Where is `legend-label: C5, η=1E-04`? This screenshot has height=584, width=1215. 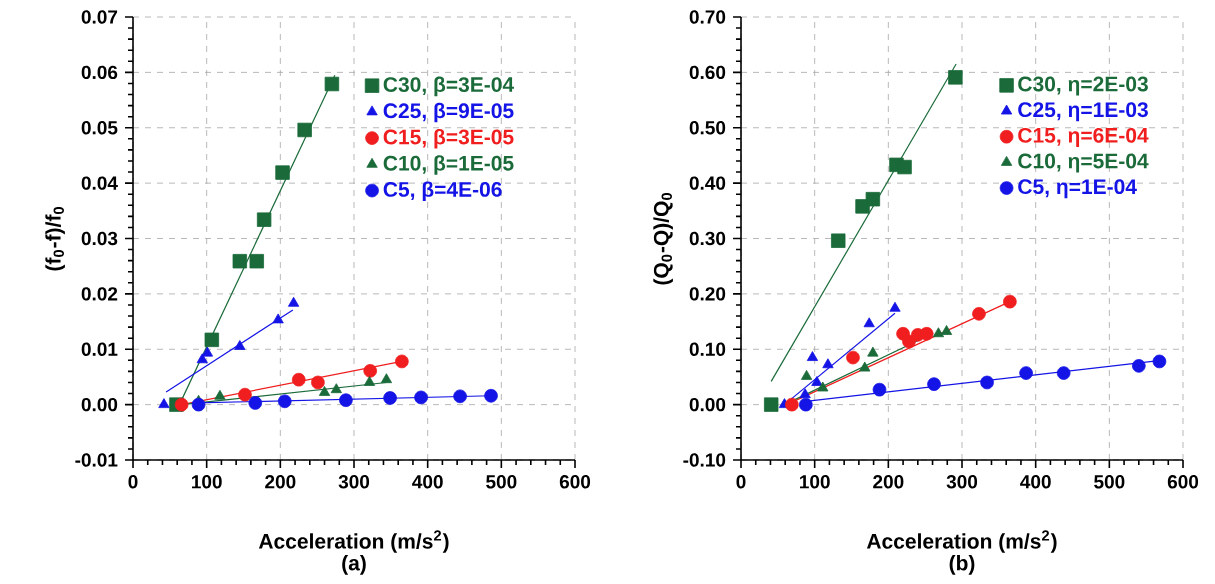 legend-label: C5, η=1E-04 is located at coordinates (1077, 189).